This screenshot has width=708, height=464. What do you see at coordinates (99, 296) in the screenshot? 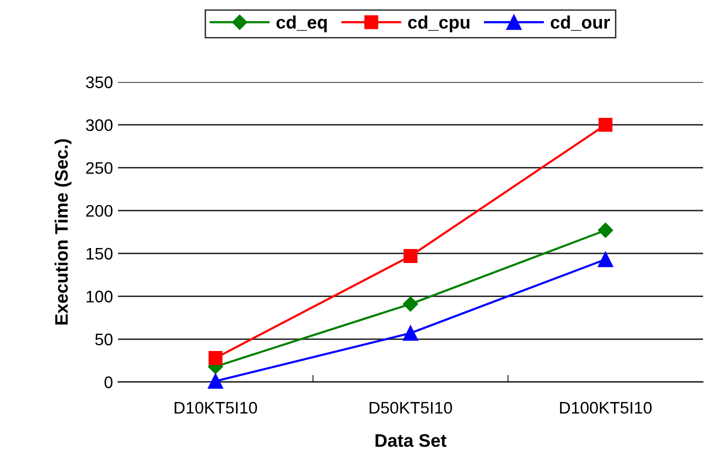
I see `y-tick-label: 100` at bounding box center [99, 296].